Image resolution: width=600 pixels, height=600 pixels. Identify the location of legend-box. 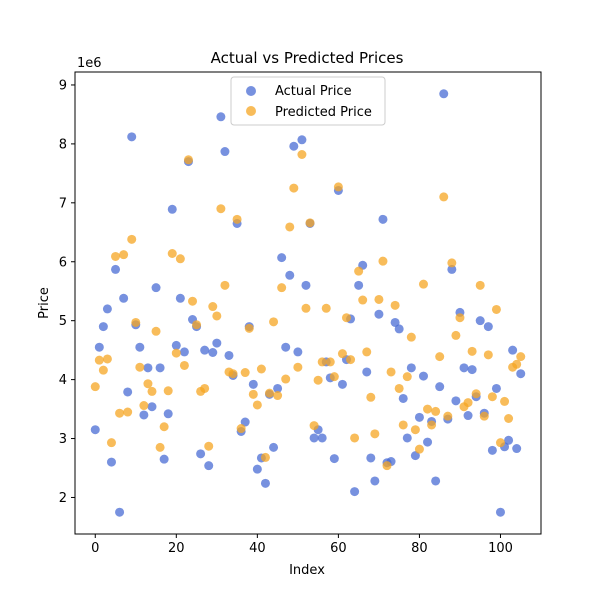
(308, 101).